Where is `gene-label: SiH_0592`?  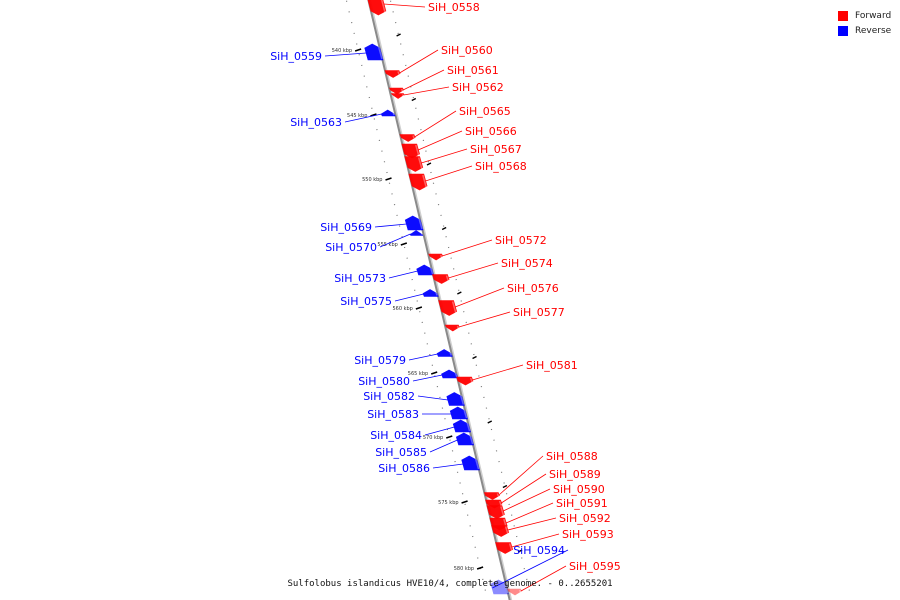
gene-label: SiH_0592 is located at coordinates (585, 518).